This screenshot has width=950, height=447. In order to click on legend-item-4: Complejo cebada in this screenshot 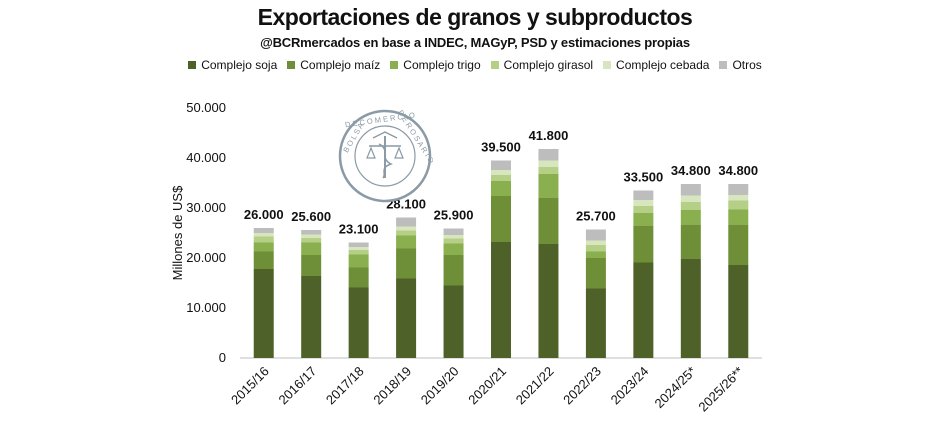, I will do `click(656, 65)`.